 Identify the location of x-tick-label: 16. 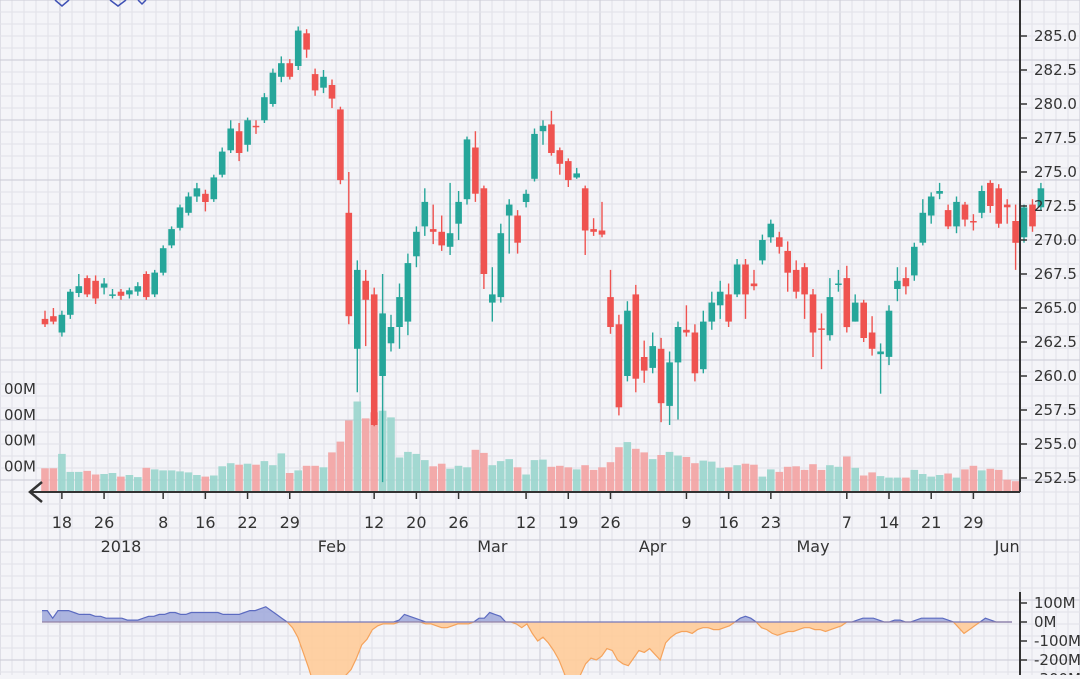
(205, 522).